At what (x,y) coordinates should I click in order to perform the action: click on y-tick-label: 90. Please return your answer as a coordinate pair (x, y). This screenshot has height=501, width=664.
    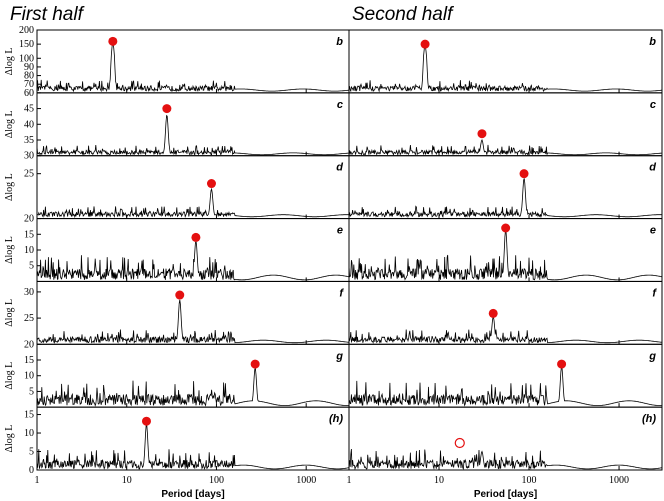
    Looking at the image, I should click on (29, 67).